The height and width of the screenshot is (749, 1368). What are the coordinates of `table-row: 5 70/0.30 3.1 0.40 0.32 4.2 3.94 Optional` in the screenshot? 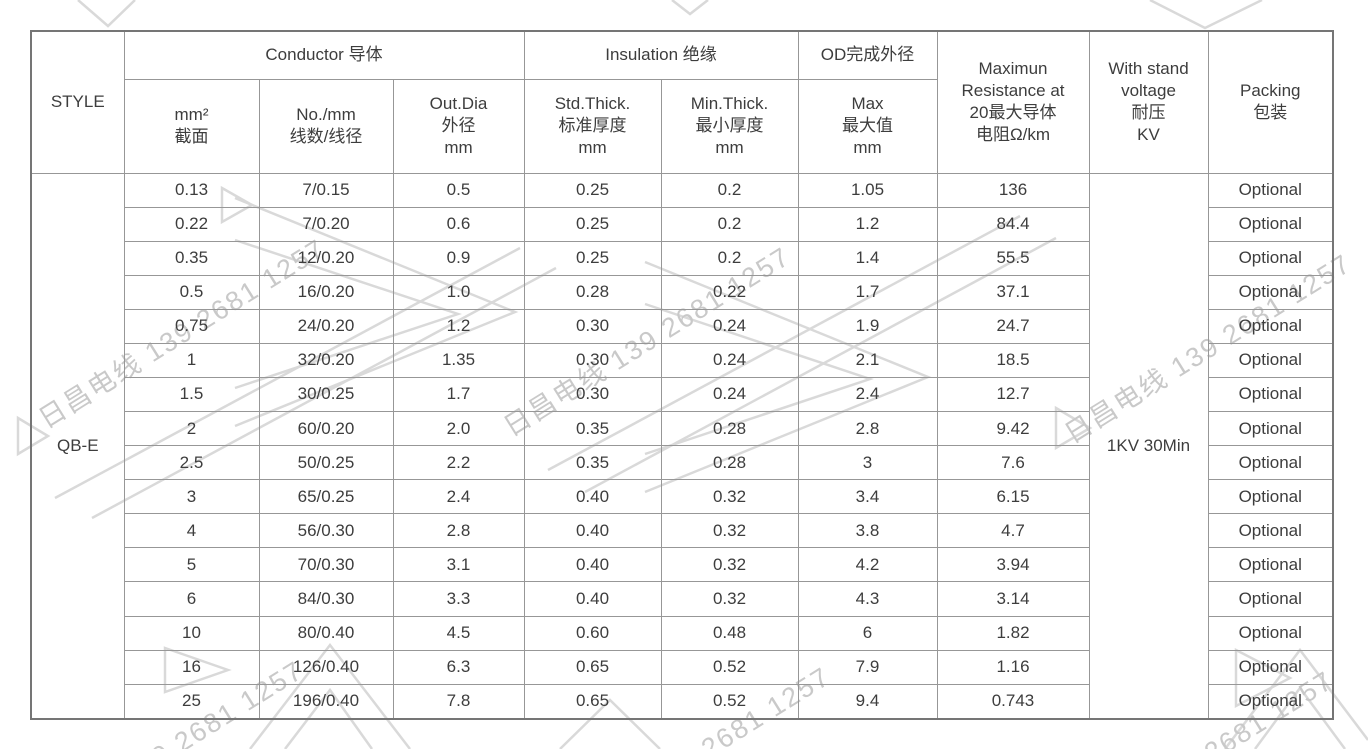 It's located at (682, 565).